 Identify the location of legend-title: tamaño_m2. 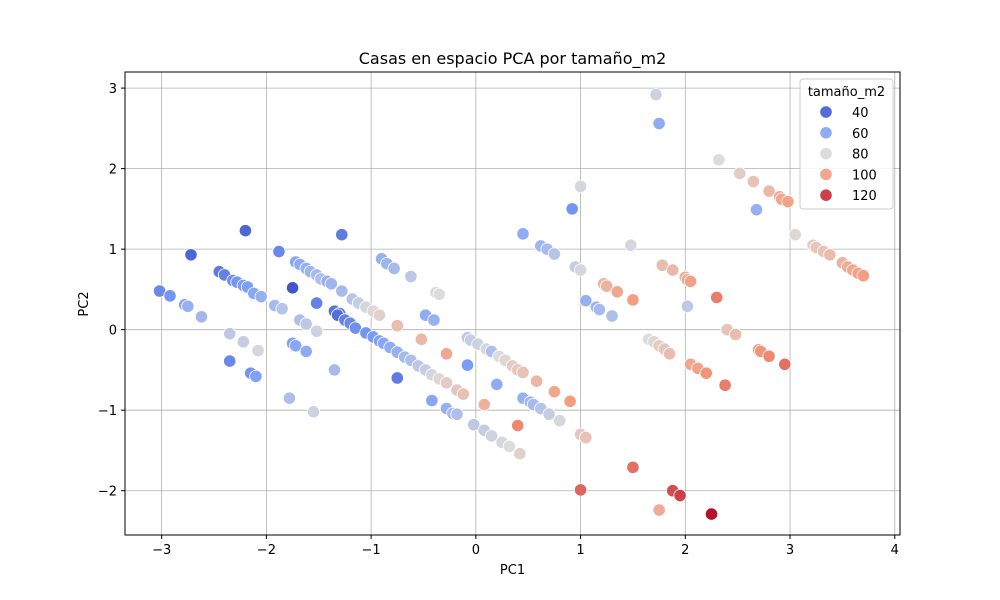
(846, 92).